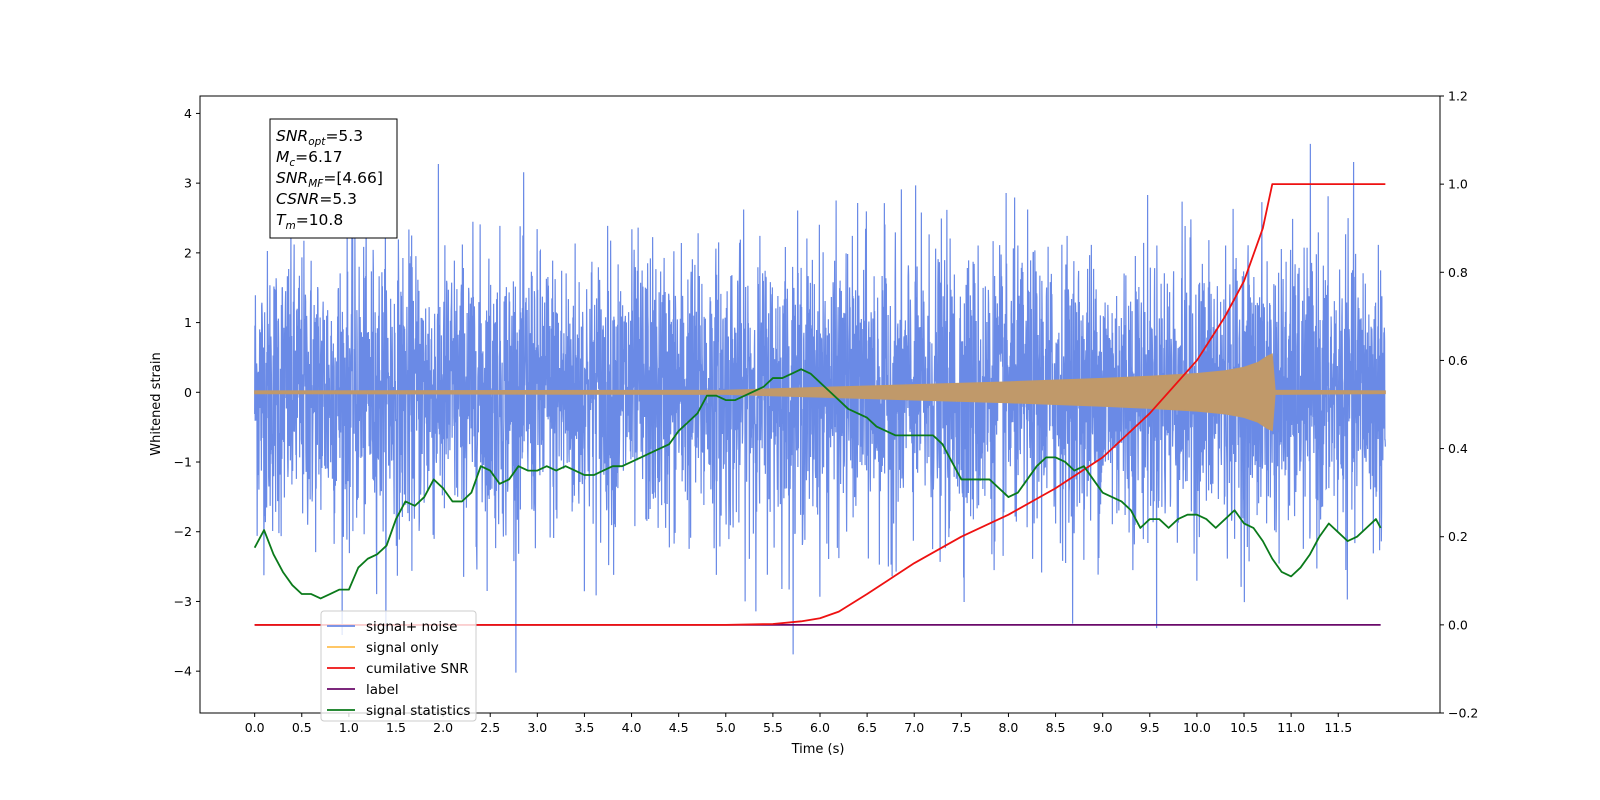 The width and height of the screenshot is (1600, 800). What do you see at coordinates (1458, 360) in the screenshot?
I see `y2-tick-label: 0.6` at bounding box center [1458, 360].